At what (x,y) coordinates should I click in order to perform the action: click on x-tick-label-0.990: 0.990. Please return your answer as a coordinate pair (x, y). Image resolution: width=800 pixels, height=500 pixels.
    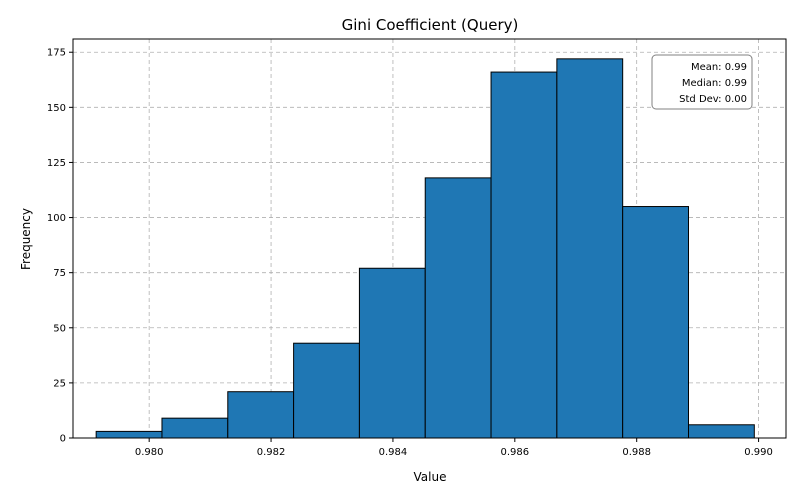
    Looking at the image, I should click on (758, 452).